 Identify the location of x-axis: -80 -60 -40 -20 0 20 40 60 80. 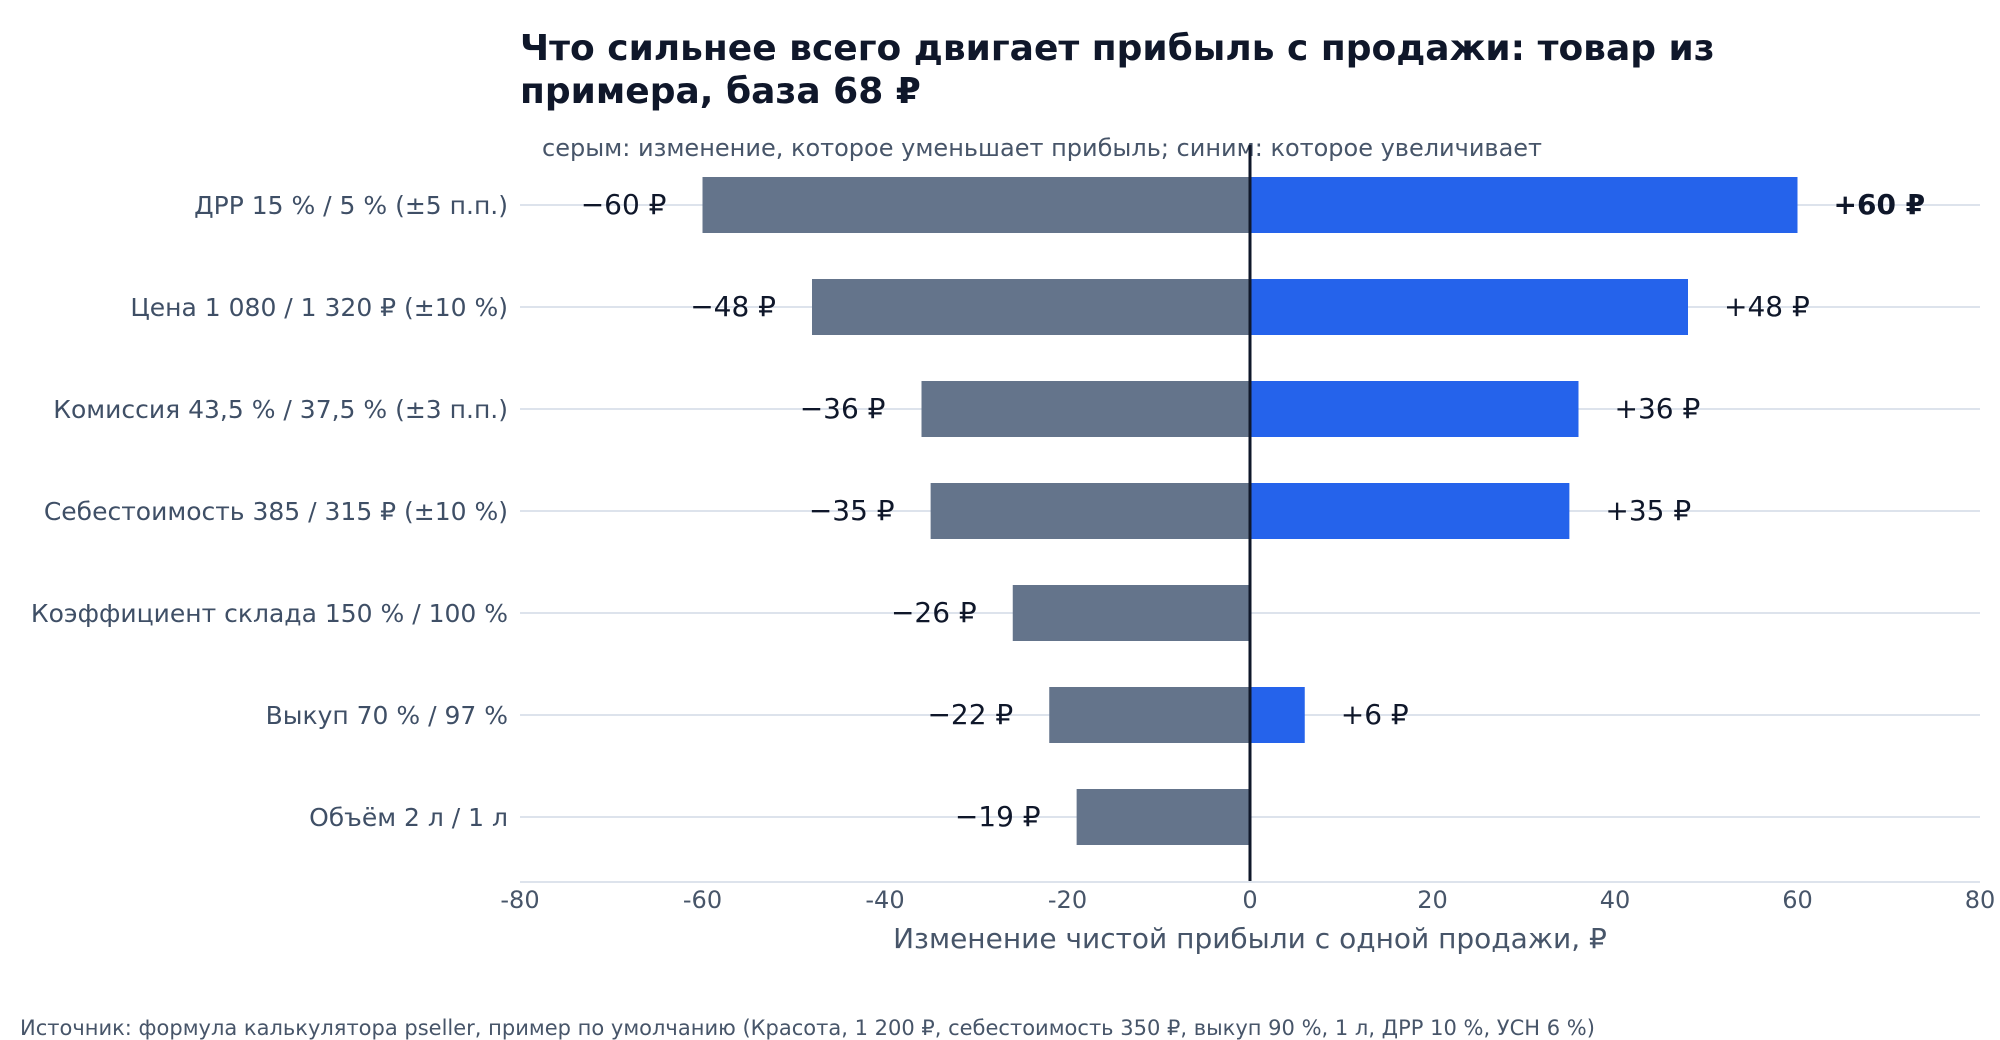
(1248, 897).